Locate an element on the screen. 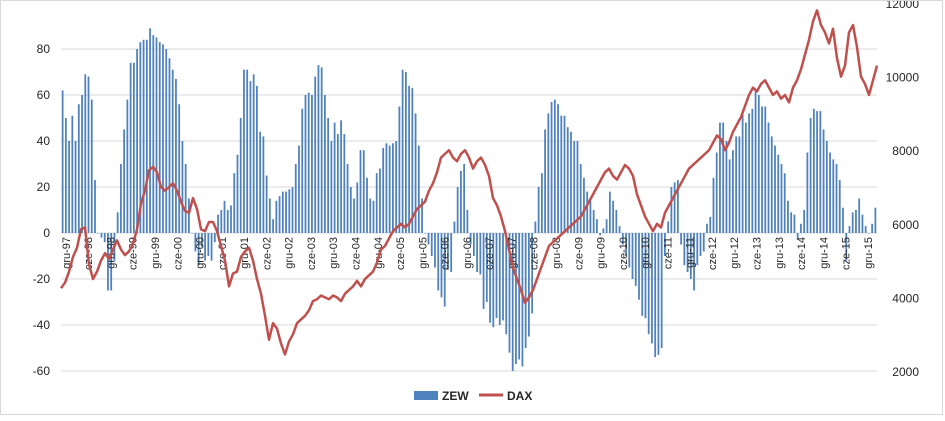 The image size is (945, 421). left-tick-label: 60 is located at coordinates (44, 95).